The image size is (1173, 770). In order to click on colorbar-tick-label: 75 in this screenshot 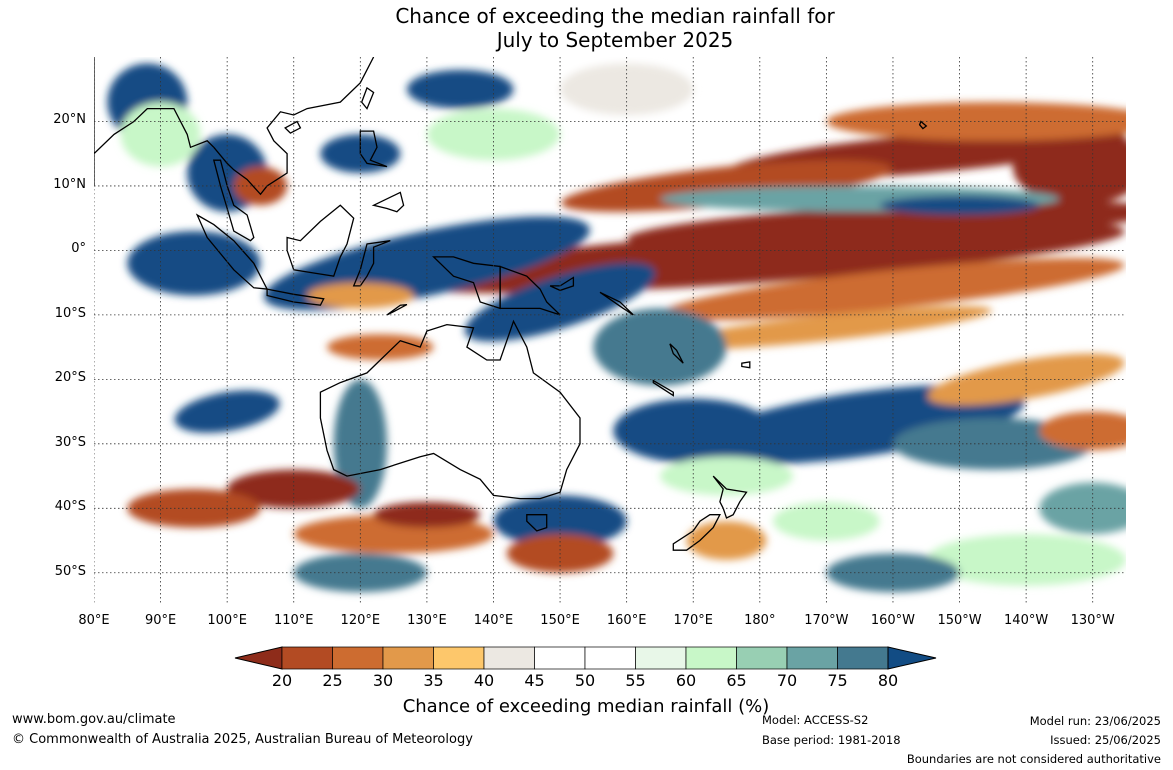, I will do `click(837, 680)`.